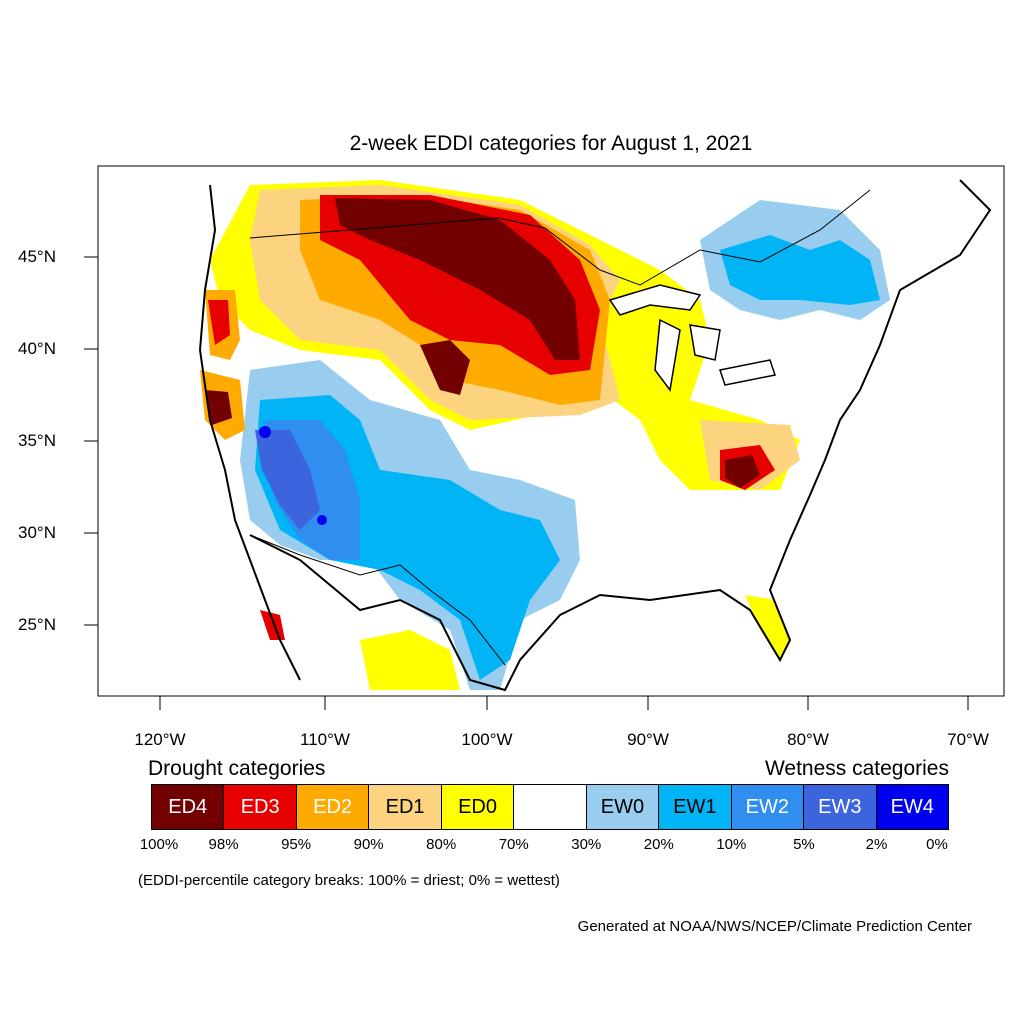  I want to click on percentile-label: 0%, so click(937, 844).